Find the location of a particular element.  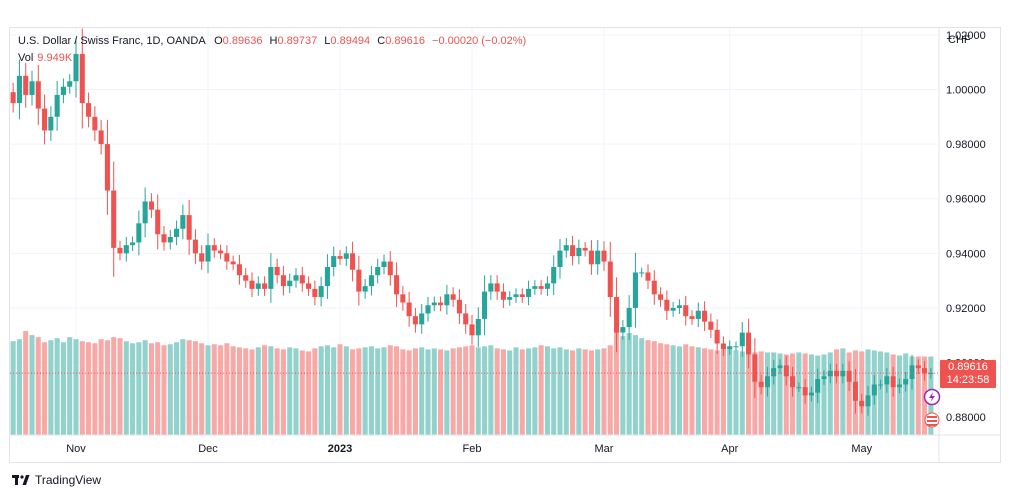

time-tick-label: Nov is located at coordinates (76, 449).